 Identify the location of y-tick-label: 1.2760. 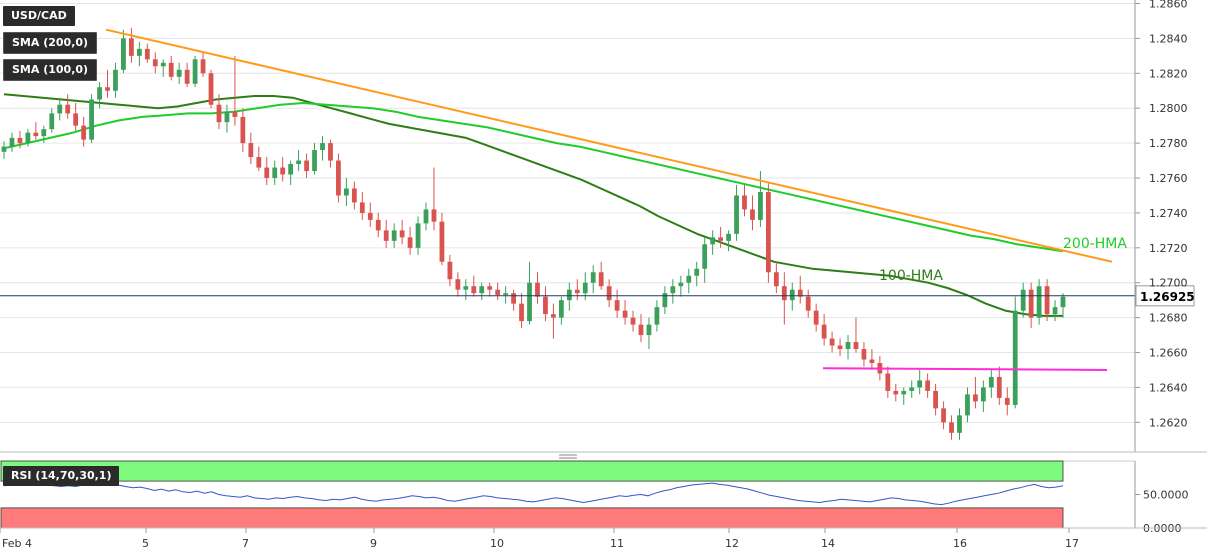
(1168, 178).